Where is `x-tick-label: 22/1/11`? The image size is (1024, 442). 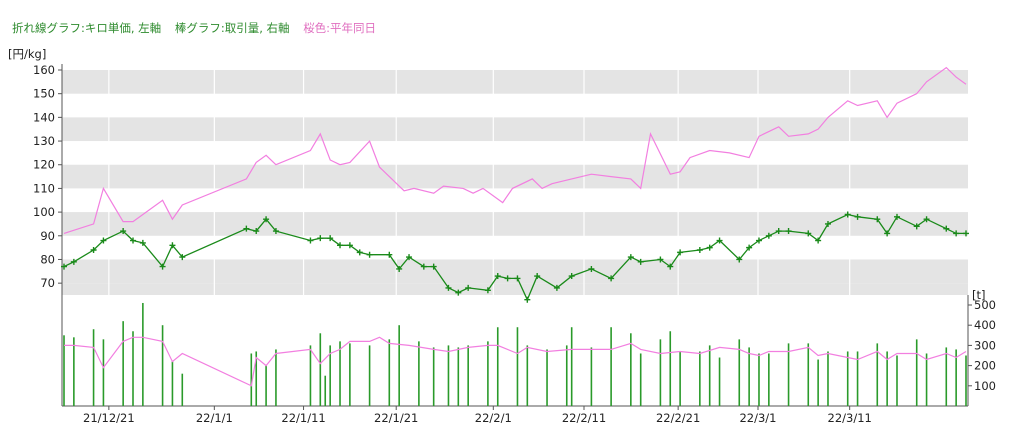
x-tick-label: 22/1/11 is located at coordinates (303, 418).